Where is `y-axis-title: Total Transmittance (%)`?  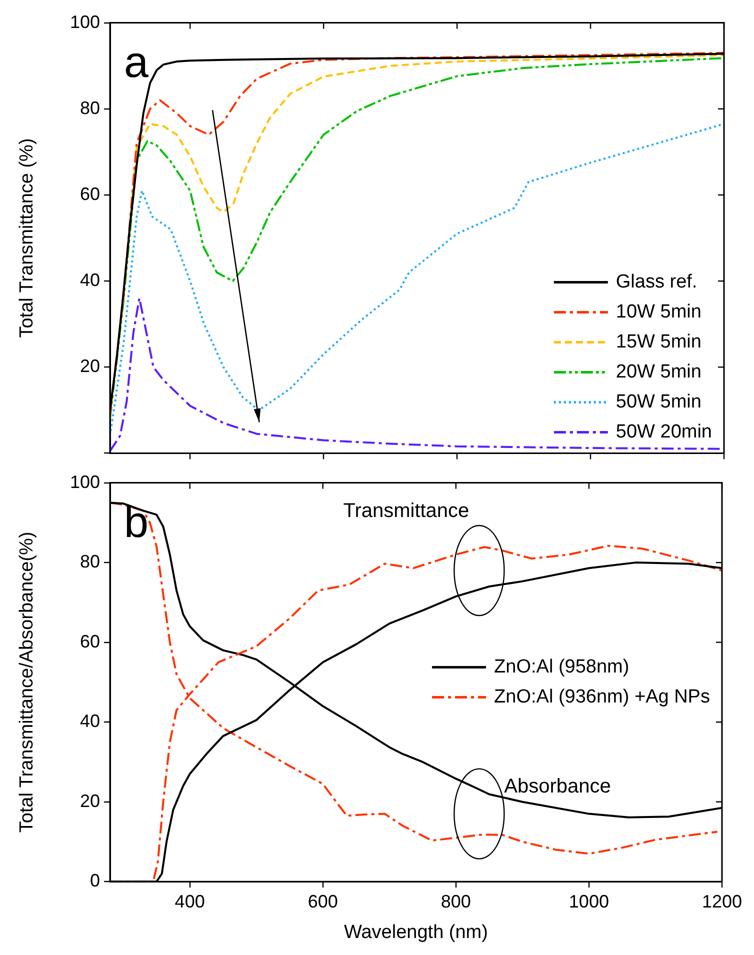 y-axis-title: Total Transmittance (%) is located at coordinates (27, 238).